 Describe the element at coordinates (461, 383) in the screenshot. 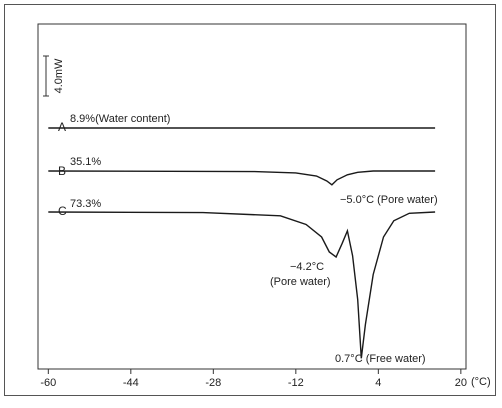

I see `x-tick-label: 20` at that location.